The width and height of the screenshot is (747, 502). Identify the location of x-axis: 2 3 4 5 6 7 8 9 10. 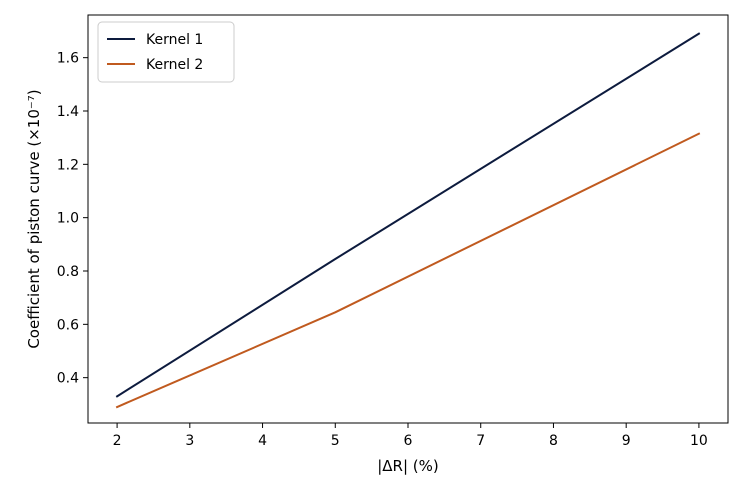
(410, 436).